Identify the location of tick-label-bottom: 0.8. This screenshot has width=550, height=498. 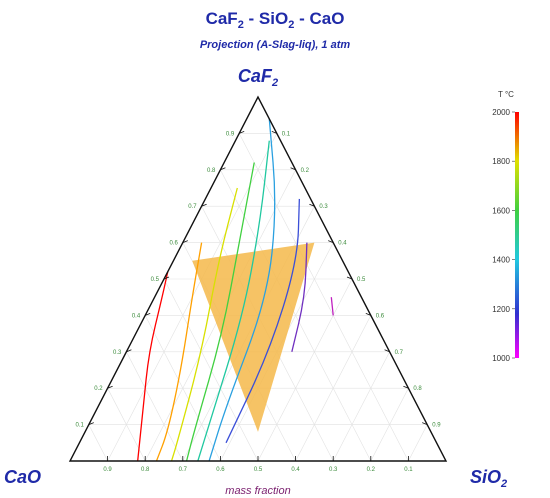
(145, 470).